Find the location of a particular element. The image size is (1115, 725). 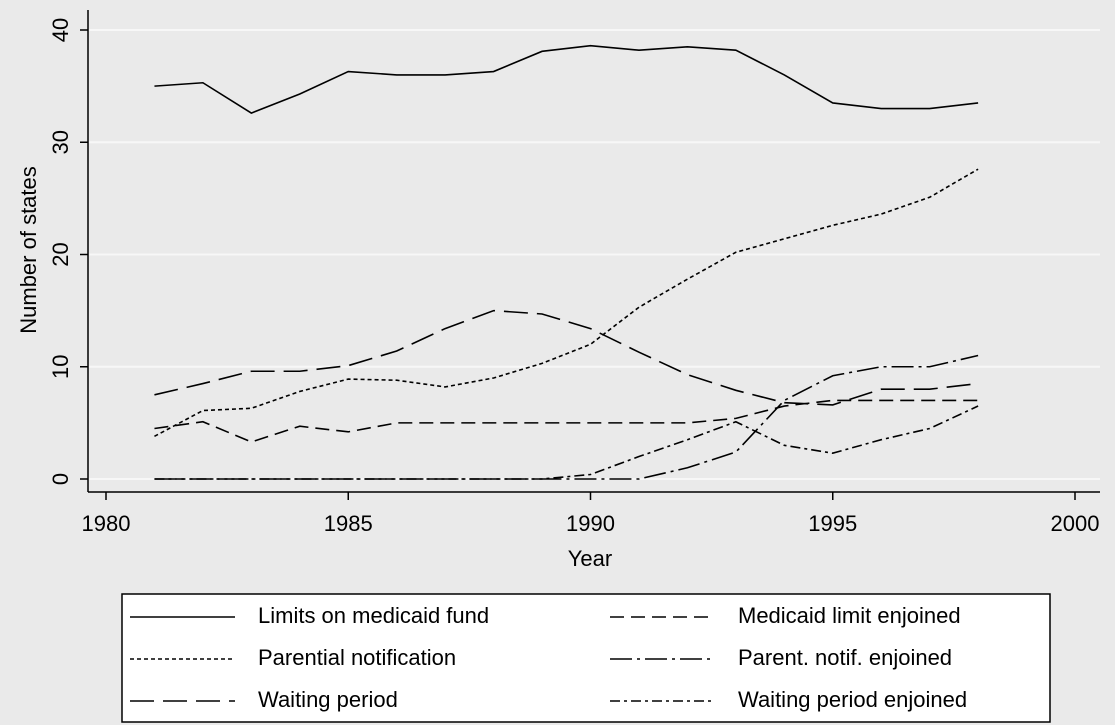

y-tick-label: 0 is located at coordinates (60, 479).